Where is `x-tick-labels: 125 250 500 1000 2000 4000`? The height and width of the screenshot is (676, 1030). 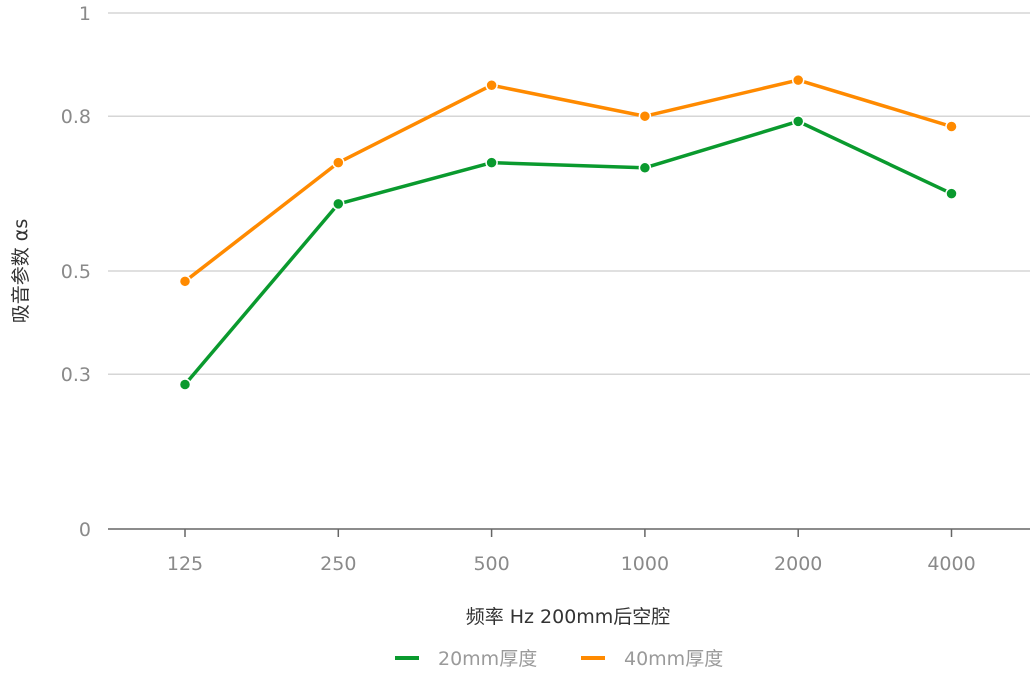 x-tick-labels: 125 250 500 1000 2000 4000 is located at coordinates (571, 552).